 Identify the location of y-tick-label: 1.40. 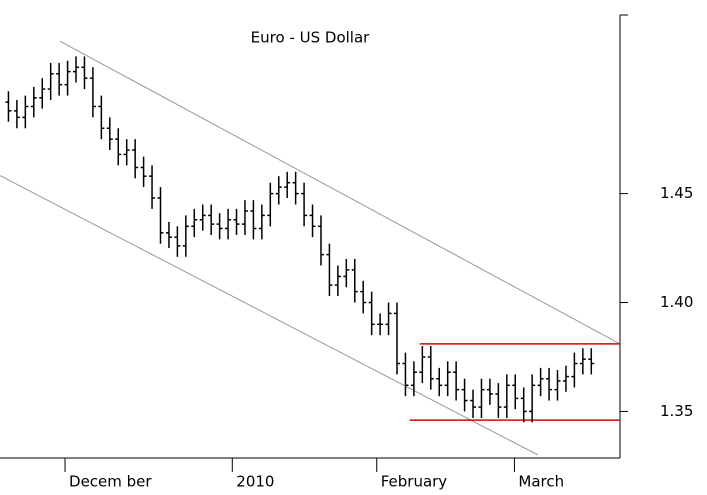
(676, 302).